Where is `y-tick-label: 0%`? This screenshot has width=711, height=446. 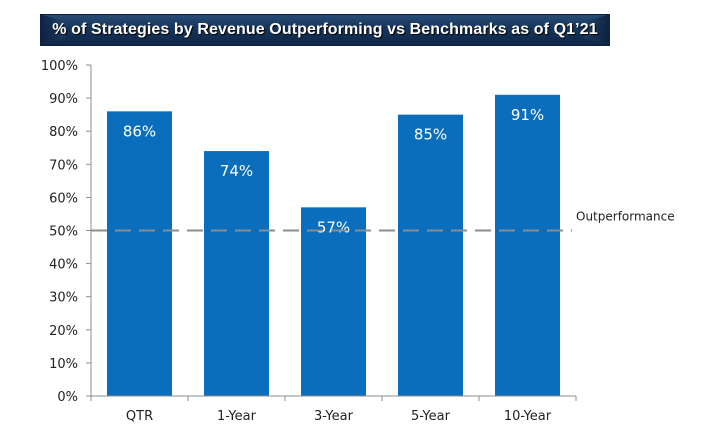
y-tick-label: 0% is located at coordinates (67, 397).